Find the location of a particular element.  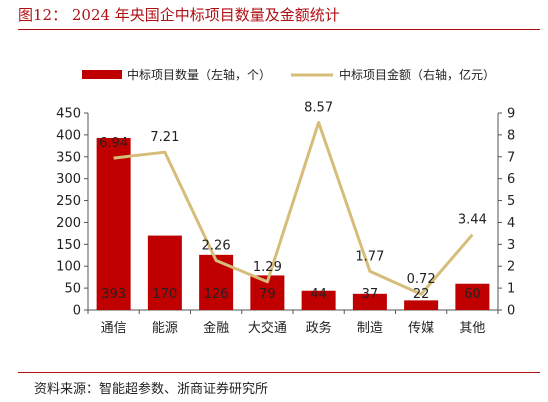

left-y-tick-label: 150 is located at coordinates (68, 245).